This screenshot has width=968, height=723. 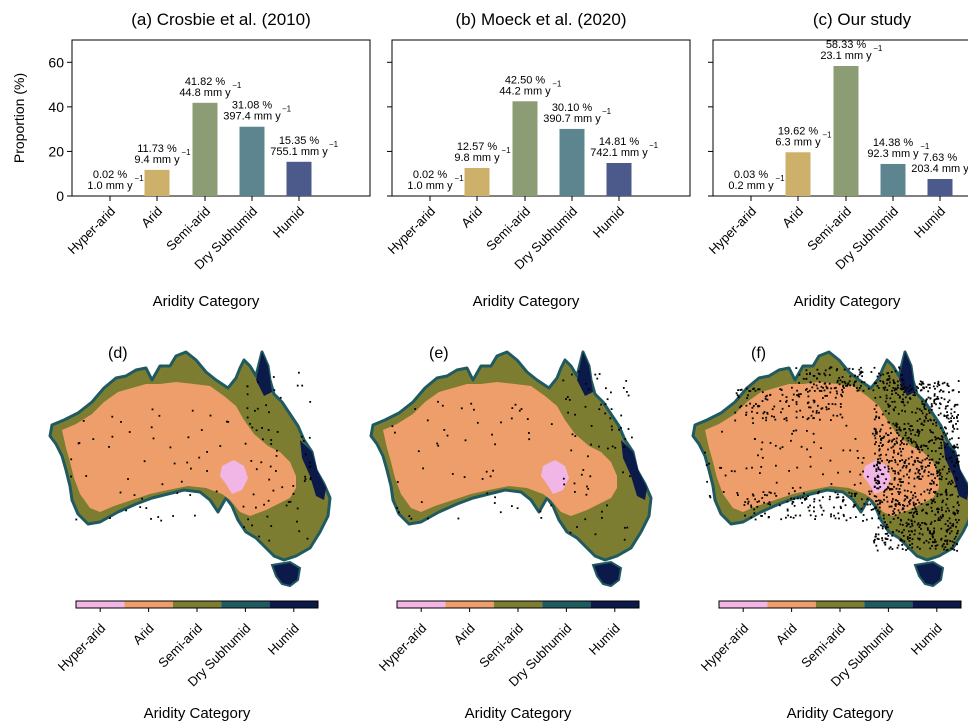 I want to click on unit-exponent: −1, so click(x=878, y=48).